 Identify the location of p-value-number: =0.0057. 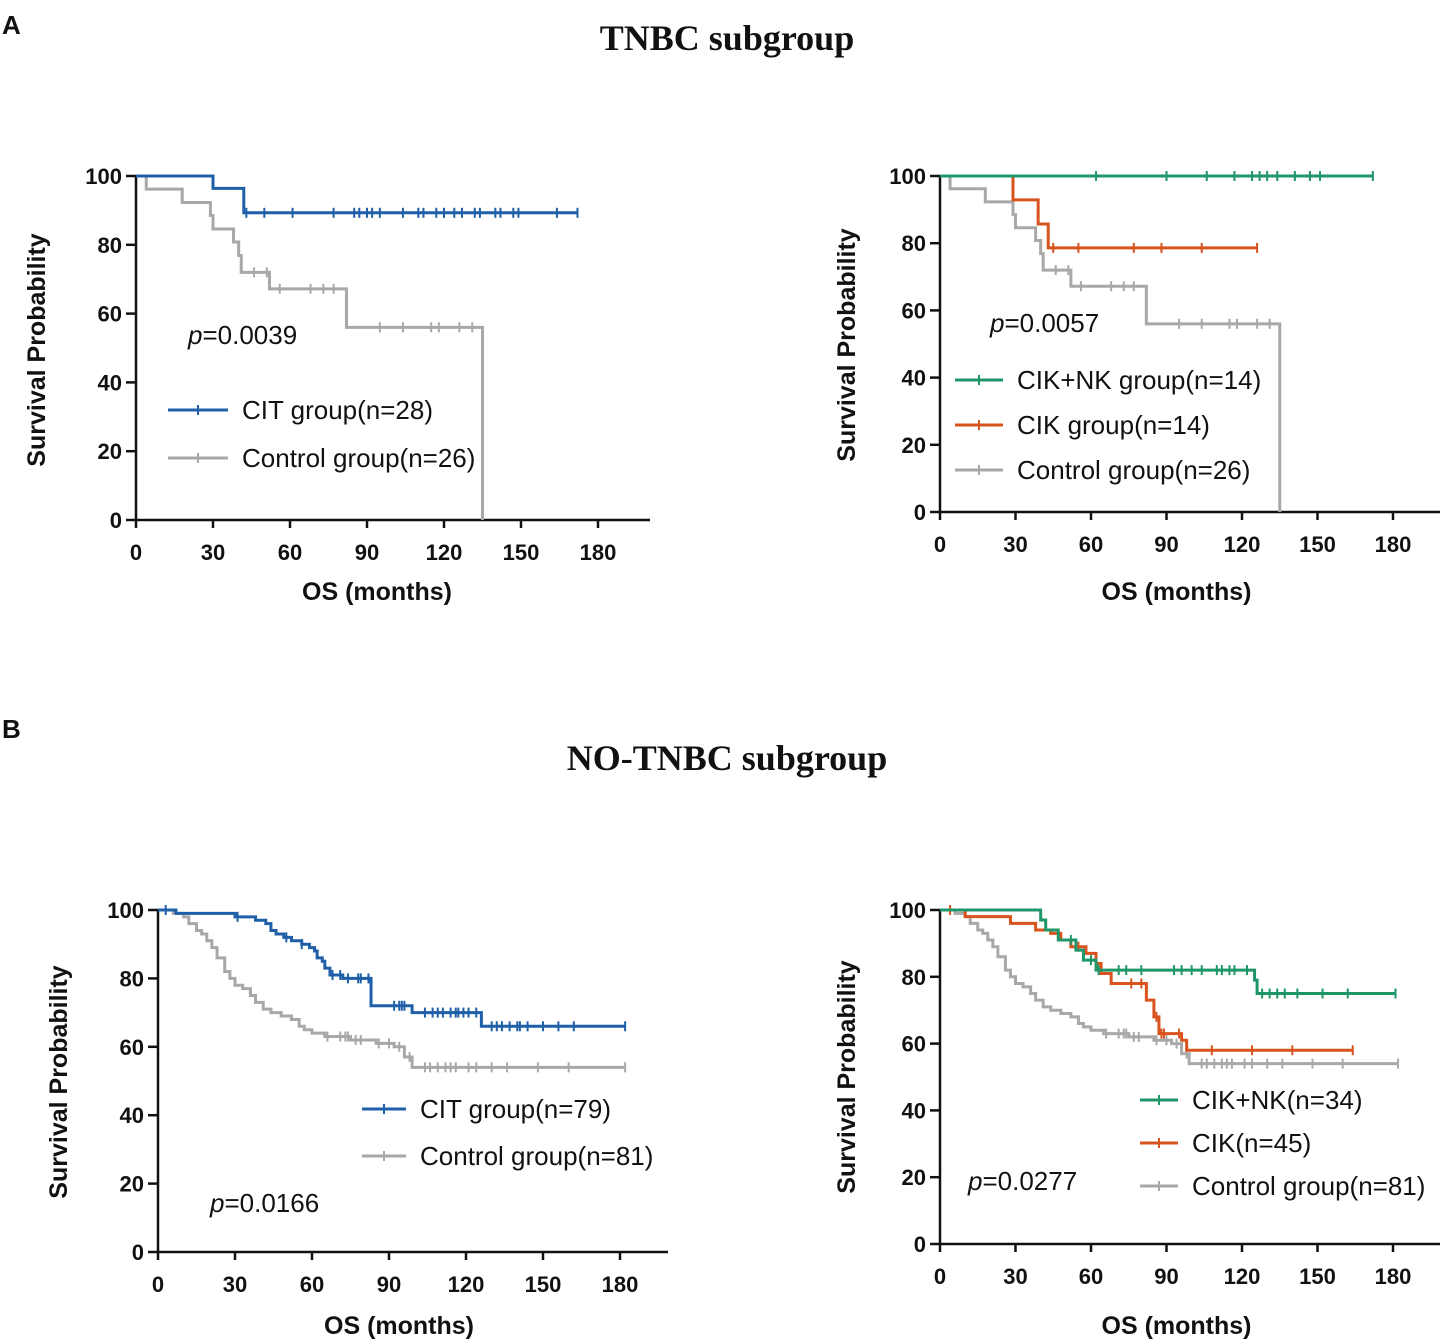
(1051, 323).